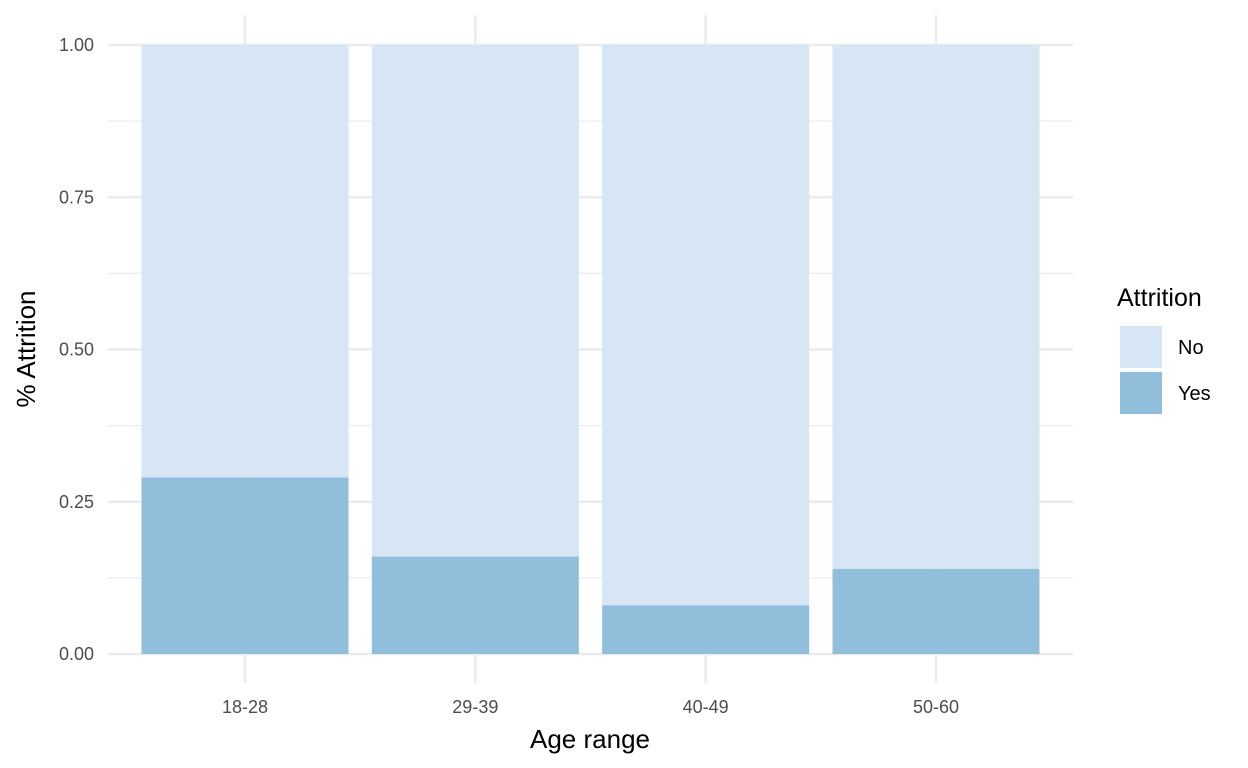  I want to click on y-axis-title: % Attrition, so click(26, 348).